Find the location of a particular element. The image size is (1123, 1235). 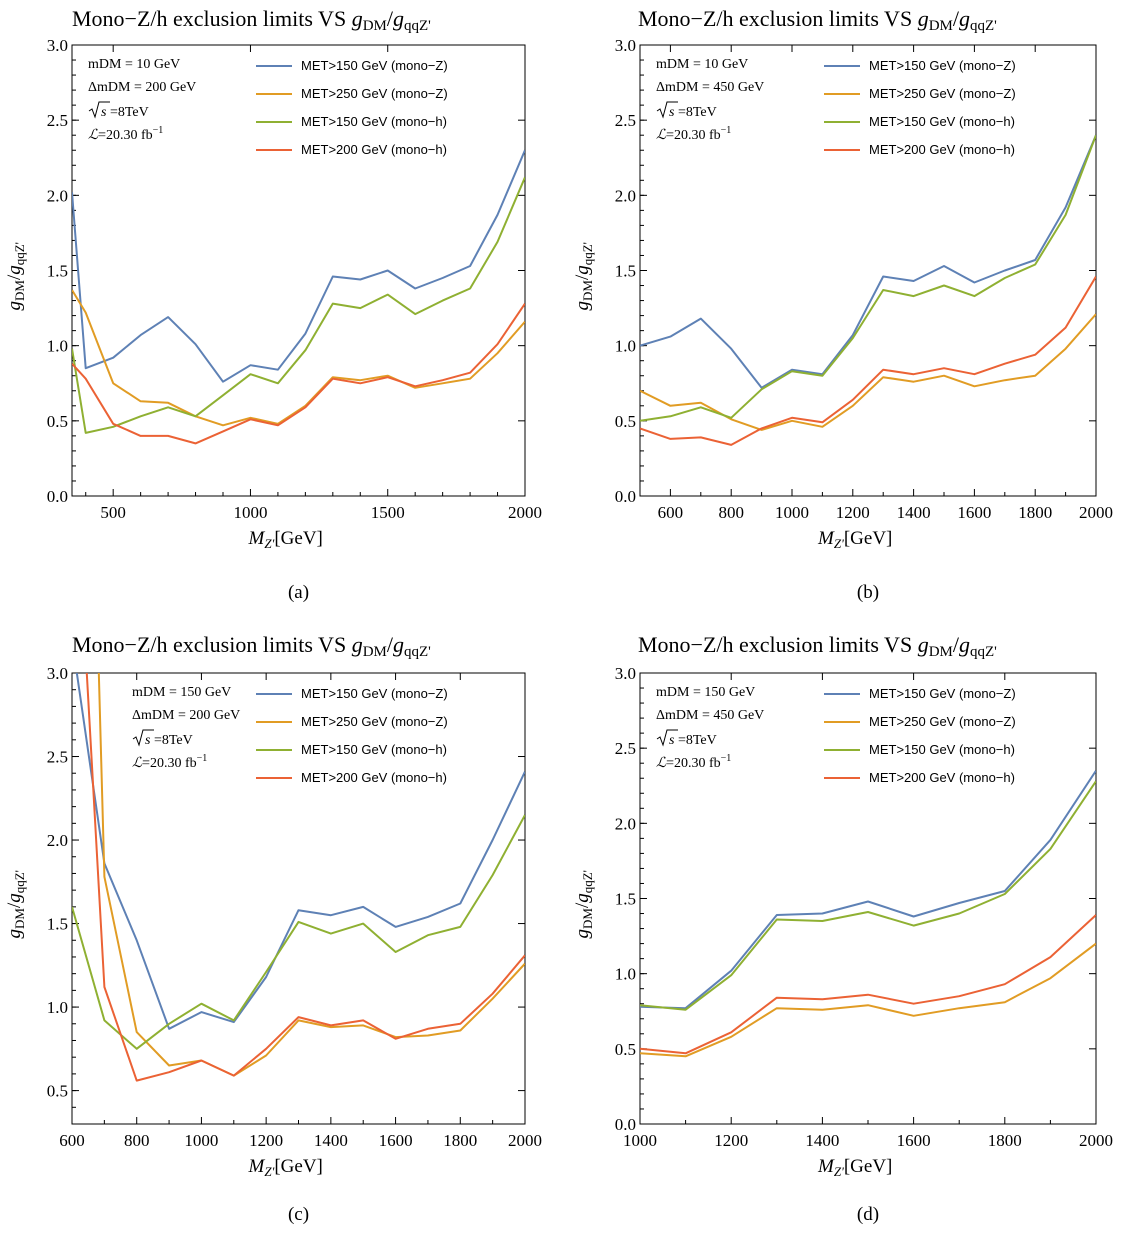

info-mdm: mDM = 150 GeV is located at coordinates (181, 692).